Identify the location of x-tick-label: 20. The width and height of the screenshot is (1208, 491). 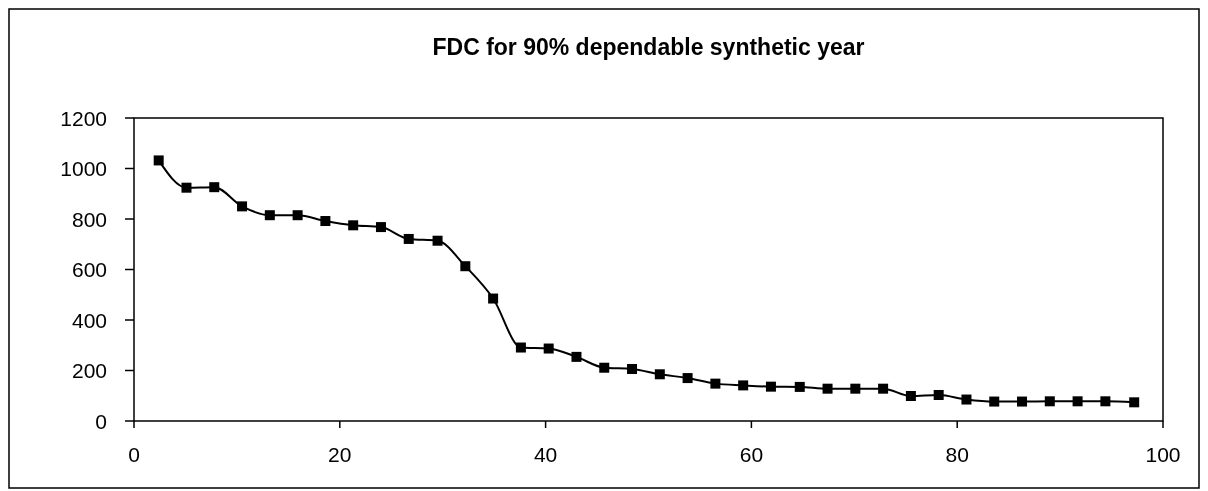
(340, 454).